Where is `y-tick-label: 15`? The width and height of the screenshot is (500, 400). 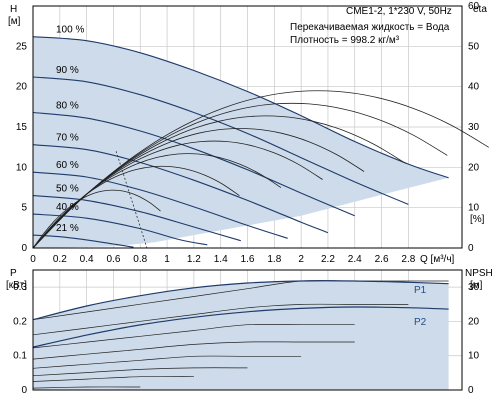 y-tick-label: 15 is located at coordinates (22, 127).